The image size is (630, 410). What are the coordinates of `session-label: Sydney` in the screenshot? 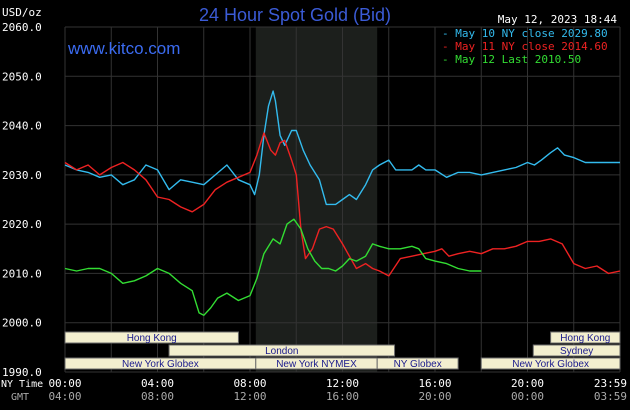 It's located at (576, 351).